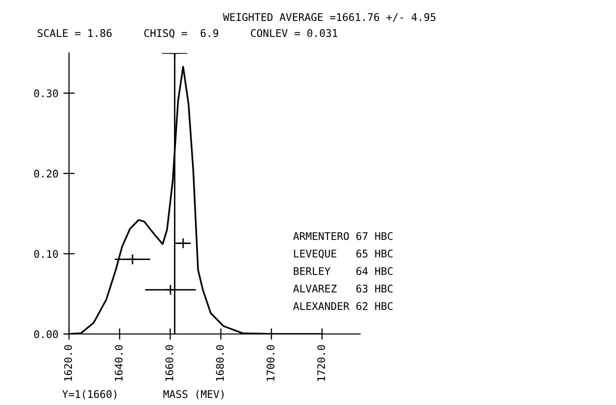 This screenshot has width=616, height=405. What do you see at coordinates (321, 363) in the screenshot?
I see `x-tick-label: 1720.0` at bounding box center [321, 363].